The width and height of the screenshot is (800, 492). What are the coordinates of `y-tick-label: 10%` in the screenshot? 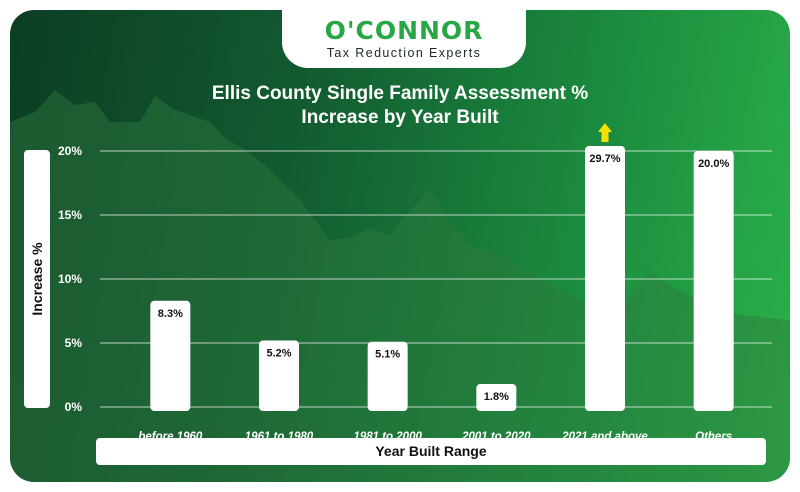 It's located at (70, 279).